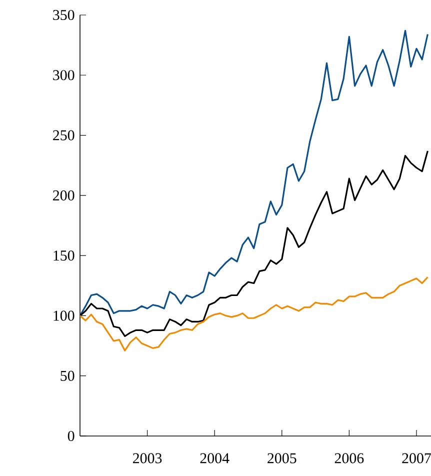 This screenshot has width=431, height=476. What do you see at coordinates (71, 436) in the screenshot?
I see `y-tick-label: 0` at bounding box center [71, 436].